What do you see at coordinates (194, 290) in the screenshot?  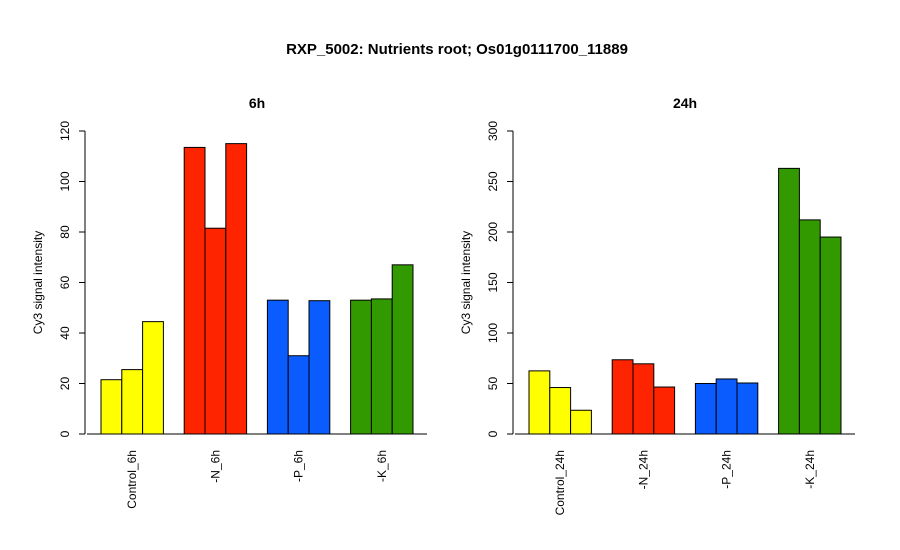 I see `bar--N_6h-1` at bounding box center [194, 290].